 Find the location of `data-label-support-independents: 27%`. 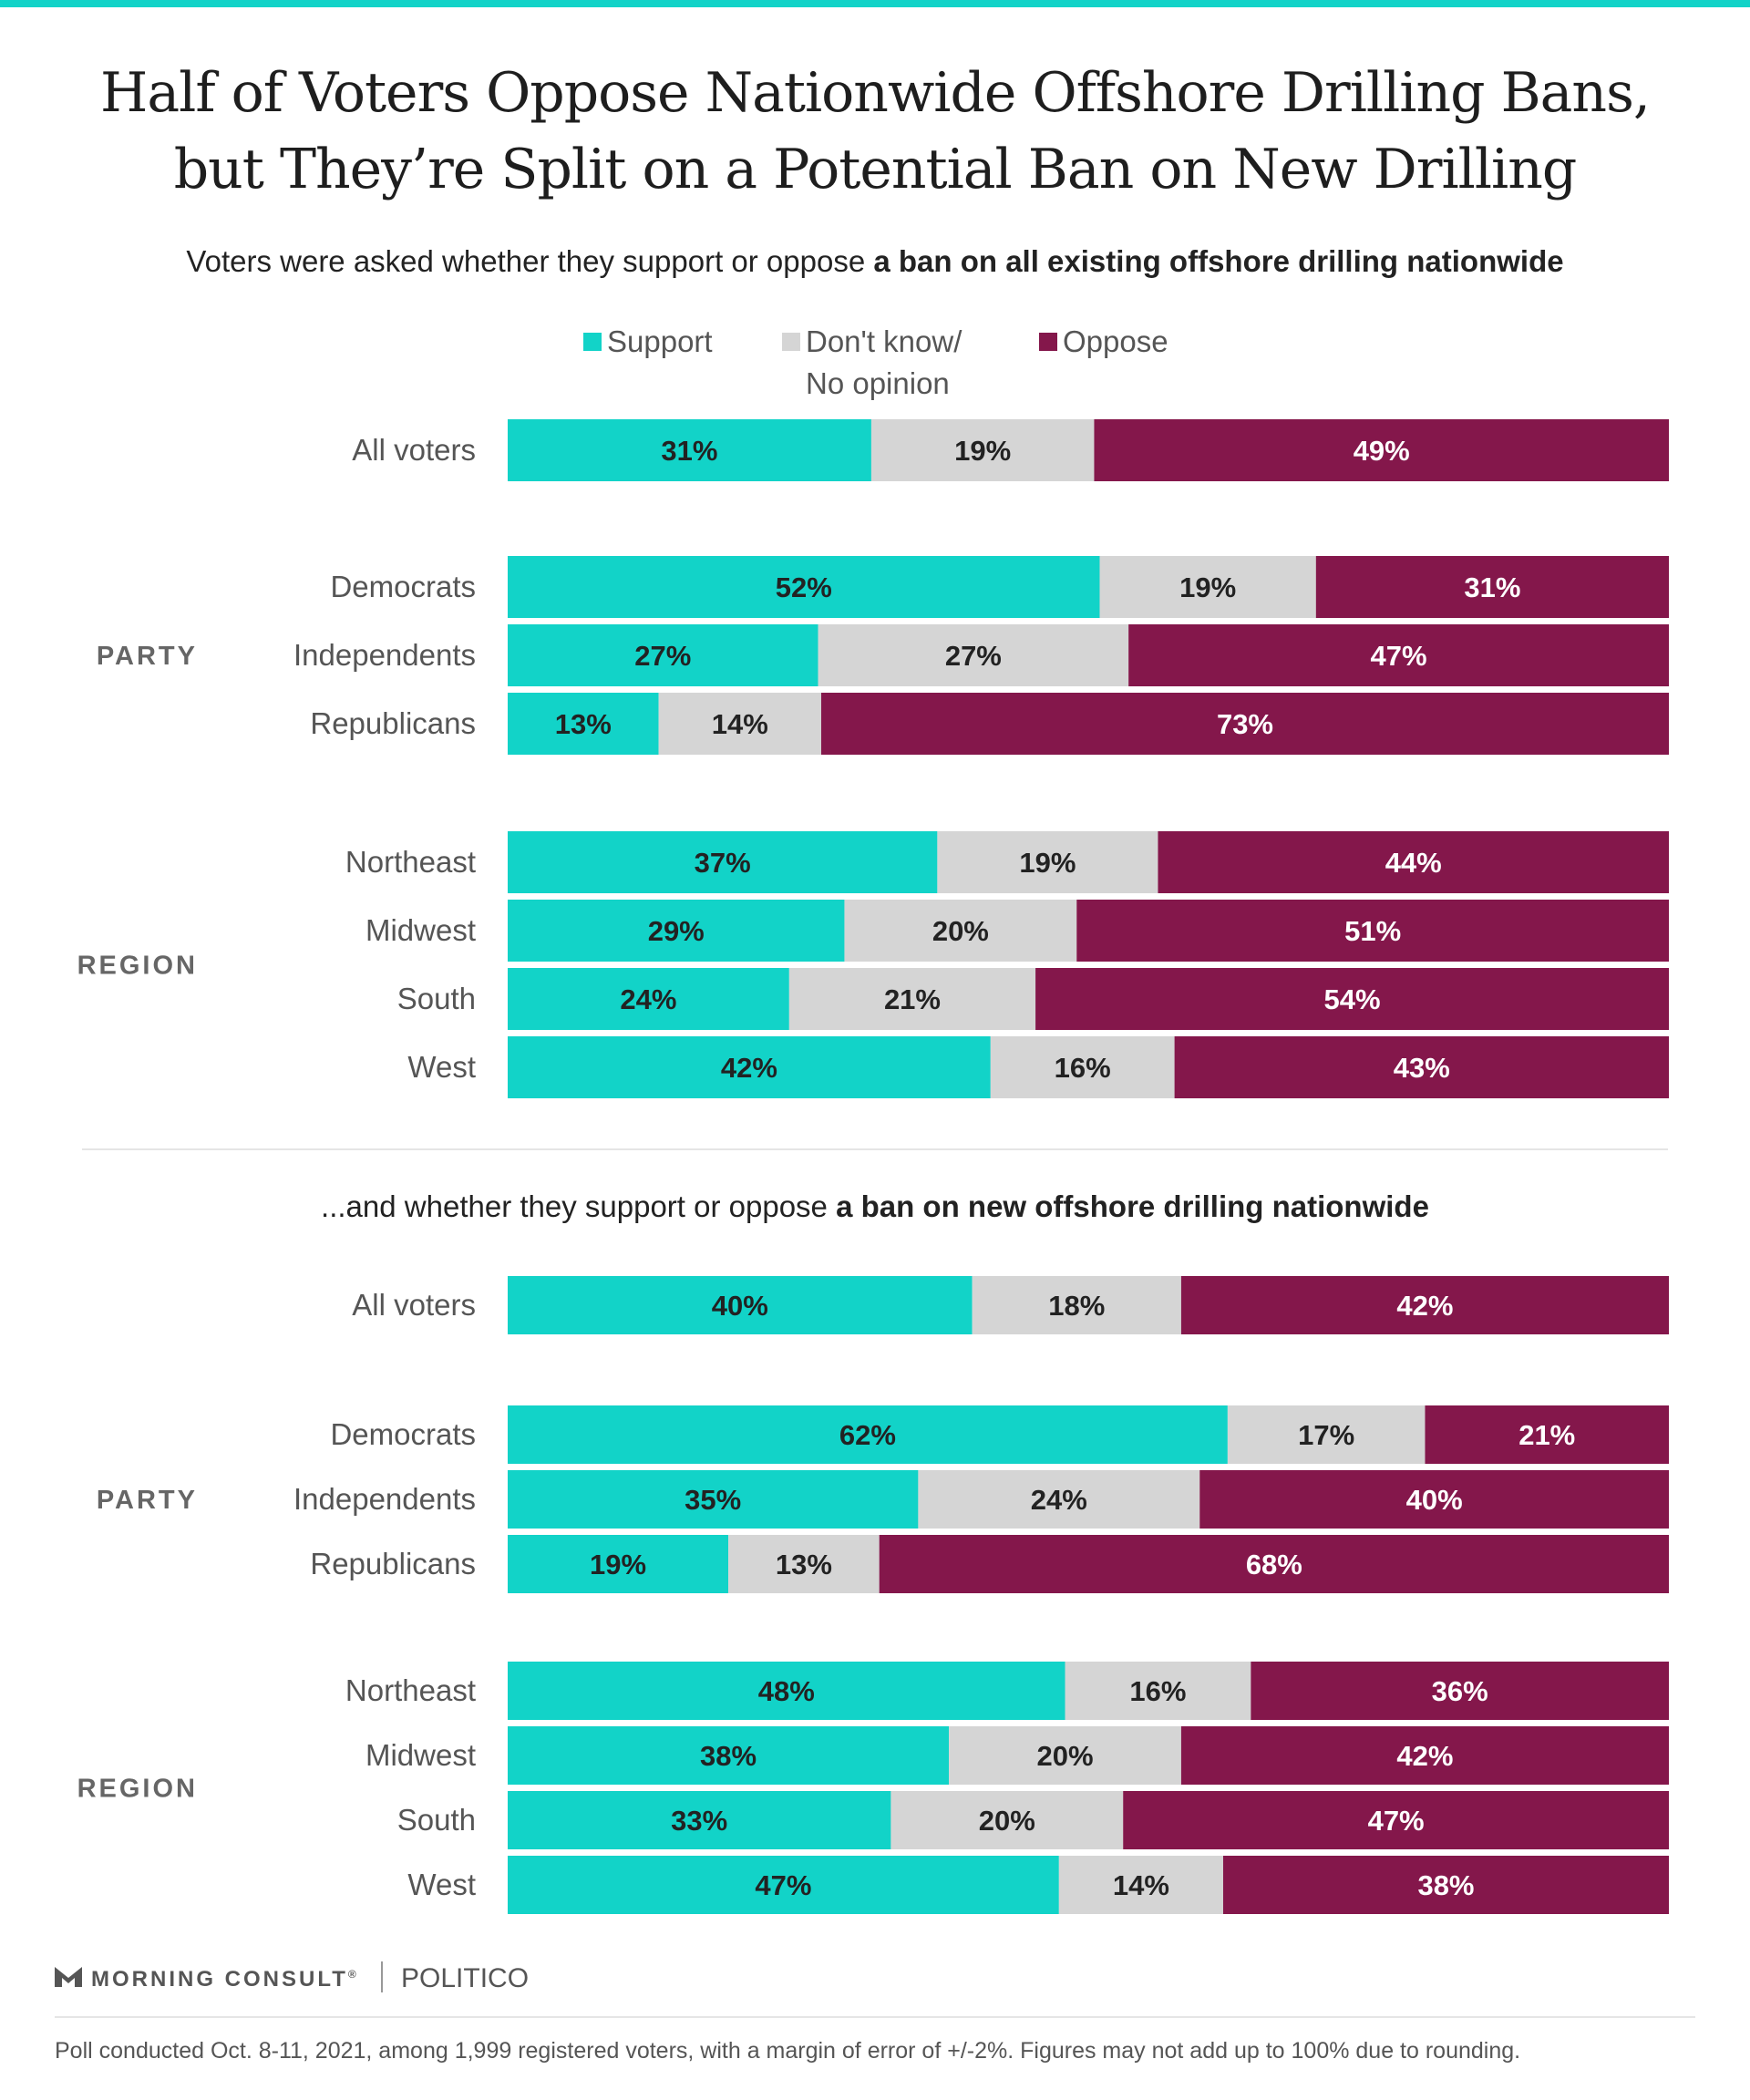

data-label-support-independents: 27% is located at coordinates (662, 656).